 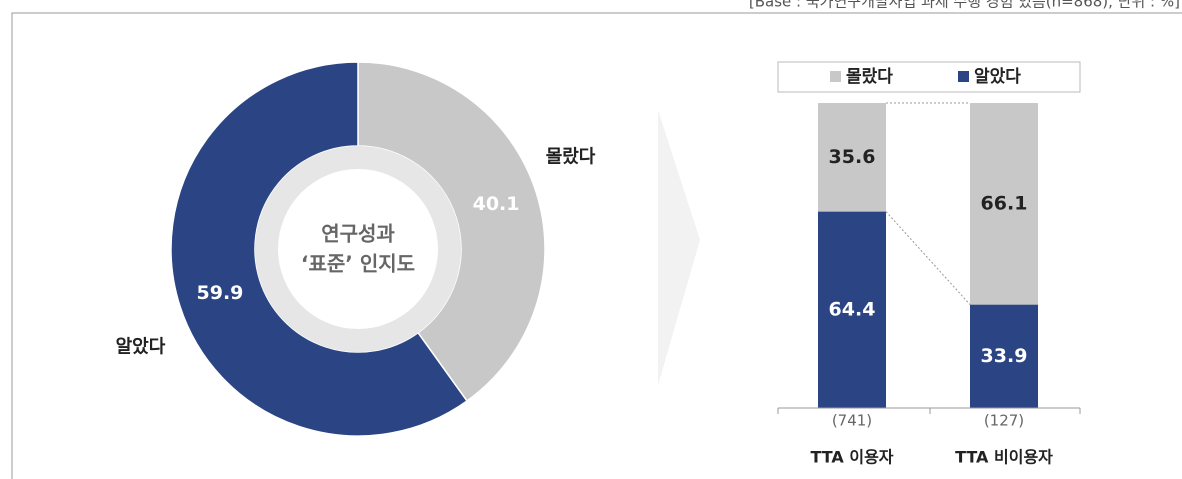 What do you see at coordinates (1004, 457) in the screenshot?
I see `x-tick-label: TTA 비이용자` at bounding box center [1004, 457].